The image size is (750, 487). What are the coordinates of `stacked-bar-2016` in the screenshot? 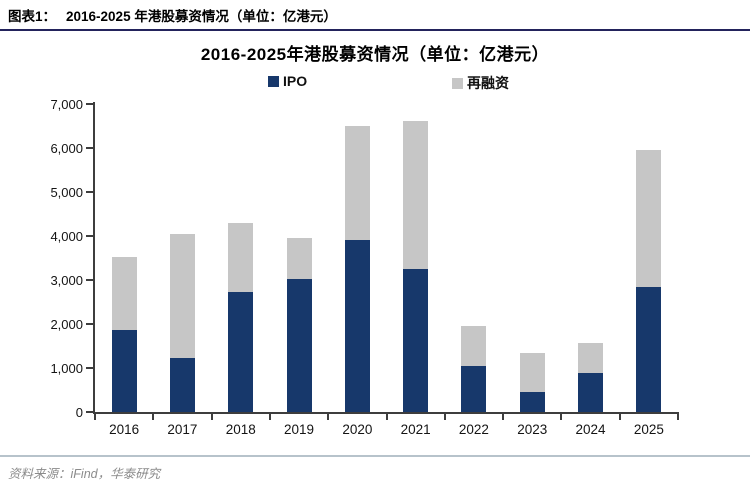 It's located at (124, 334).